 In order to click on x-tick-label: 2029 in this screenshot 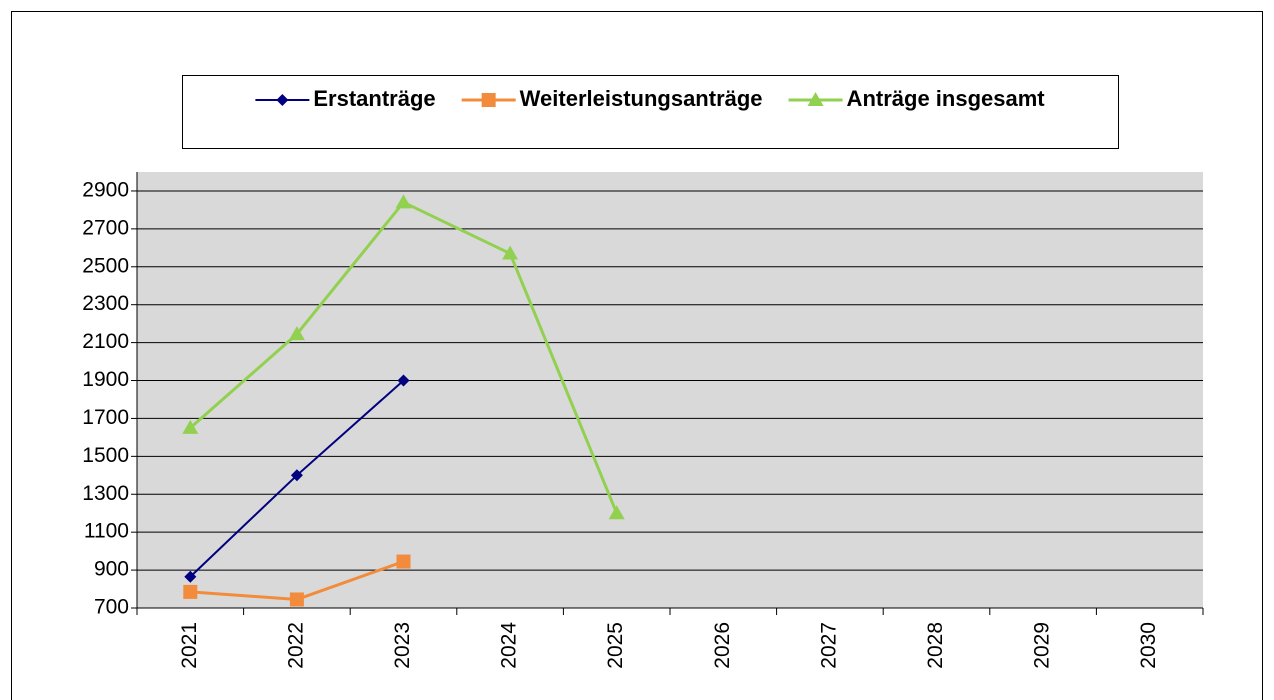, I will do `click(1042, 645)`.